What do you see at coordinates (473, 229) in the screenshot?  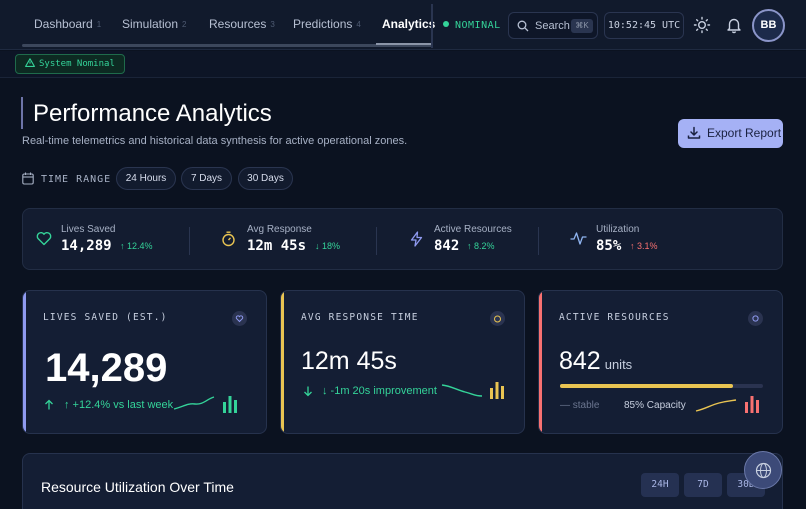 I see `metric-resources-label: Active Resources` at bounding box center [473, 229].